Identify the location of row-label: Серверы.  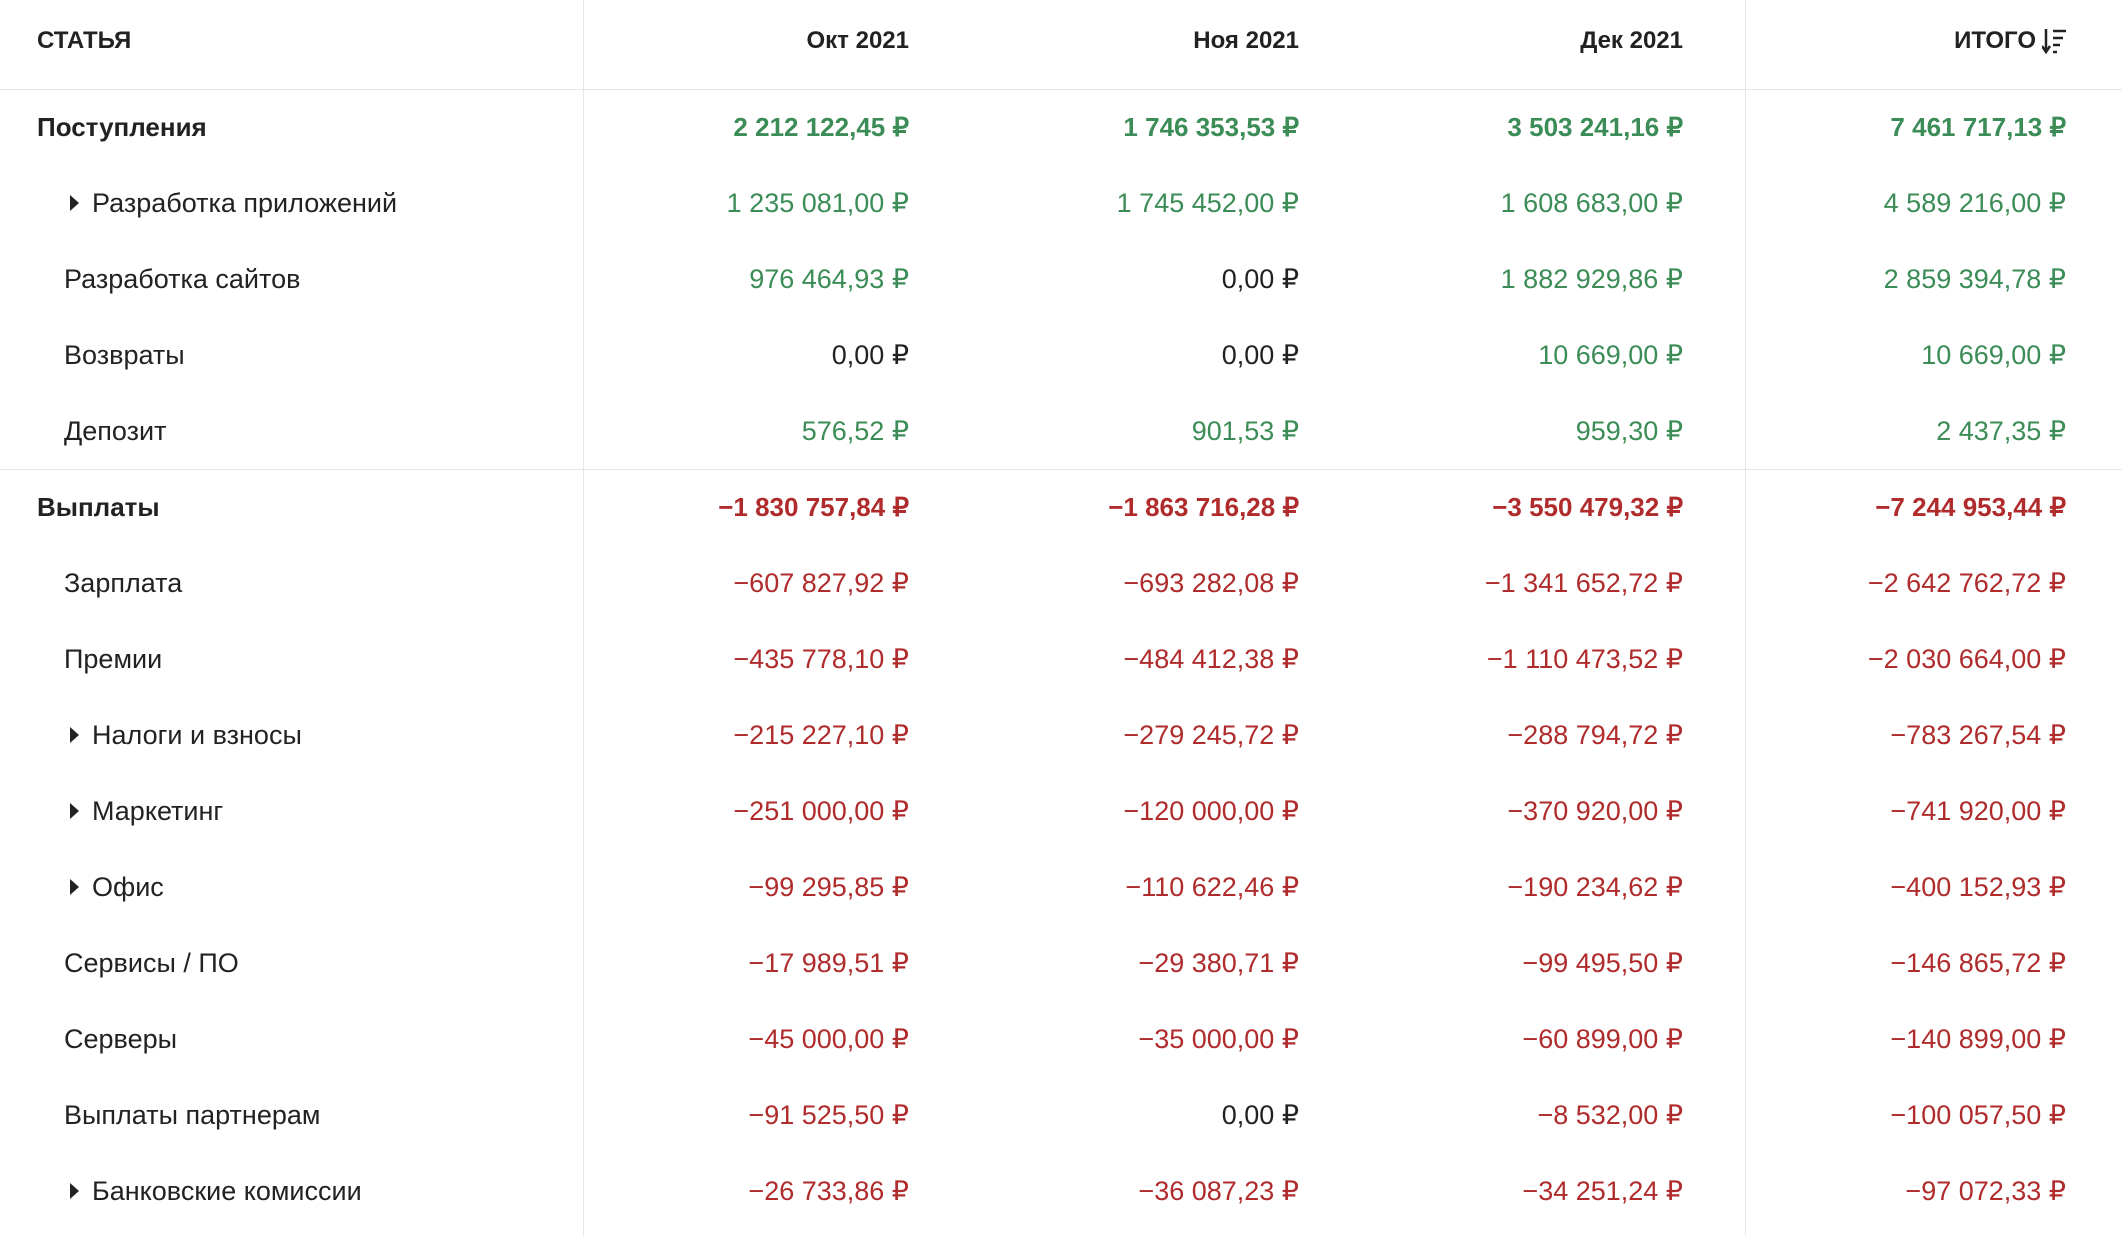
(121, 1039).